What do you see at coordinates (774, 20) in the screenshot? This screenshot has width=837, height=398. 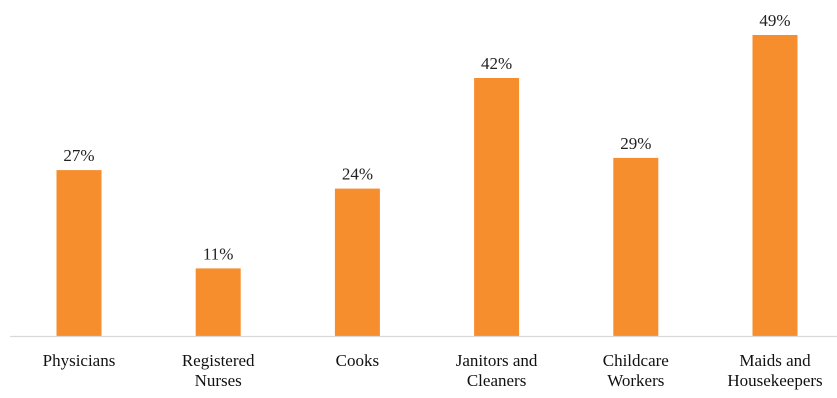 I see `value-label-5: 49%` at bounding box center [774, 20].